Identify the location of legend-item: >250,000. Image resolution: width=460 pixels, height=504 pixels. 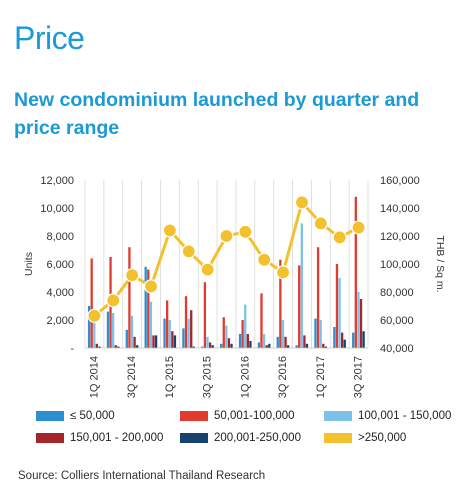
(365, 438).